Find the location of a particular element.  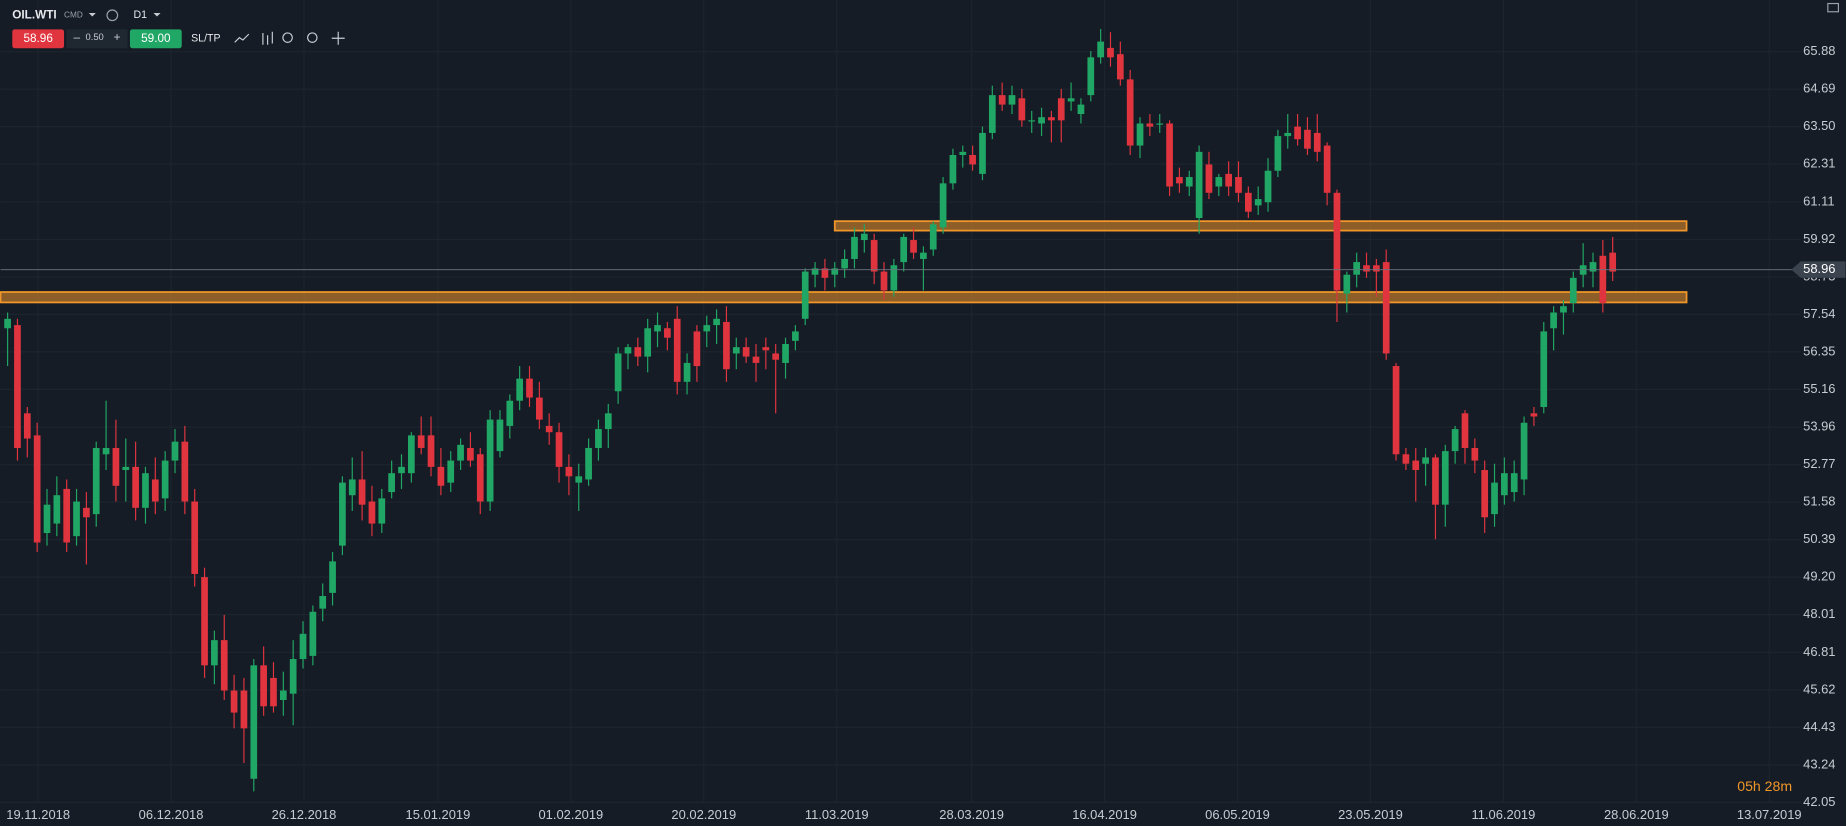

last-price-label: 58.96 is located at coordinates (1819, 268).